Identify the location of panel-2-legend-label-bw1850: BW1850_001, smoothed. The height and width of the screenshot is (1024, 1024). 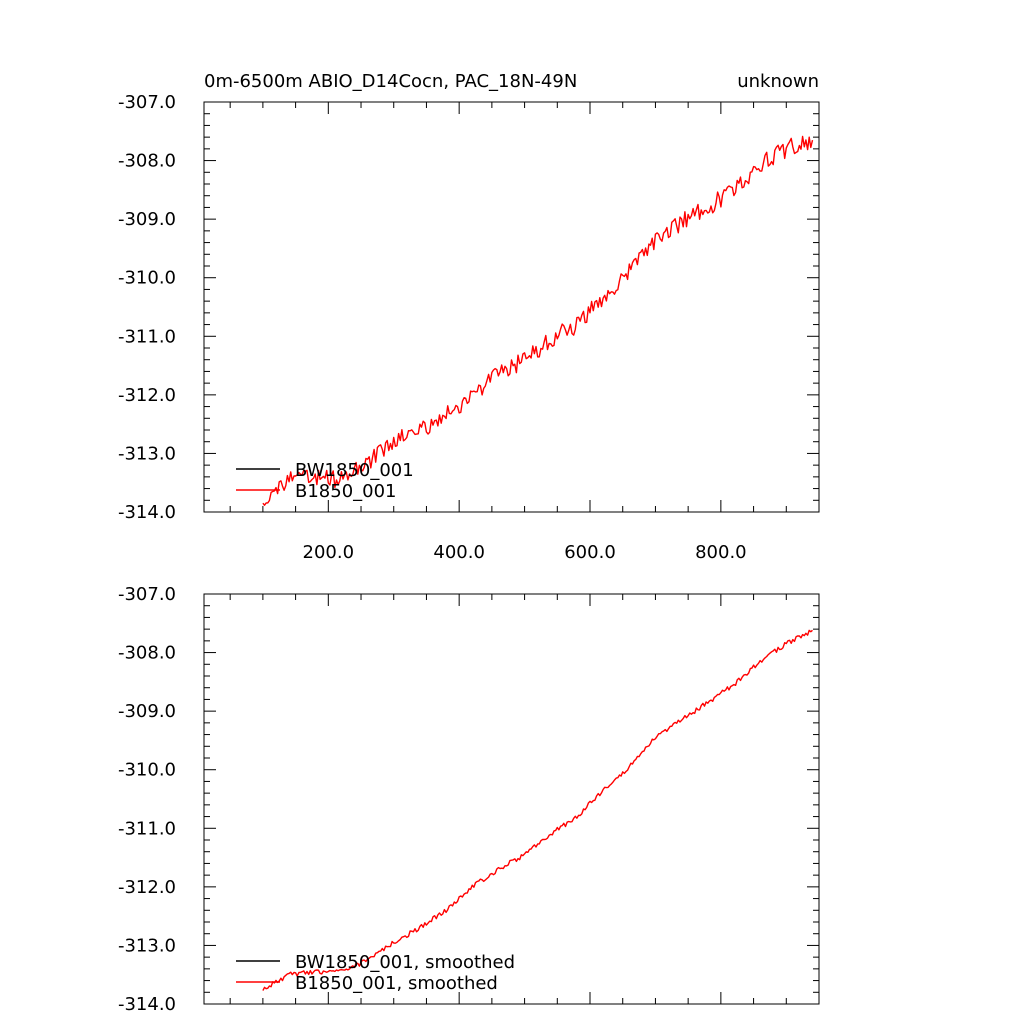
(405, 962).